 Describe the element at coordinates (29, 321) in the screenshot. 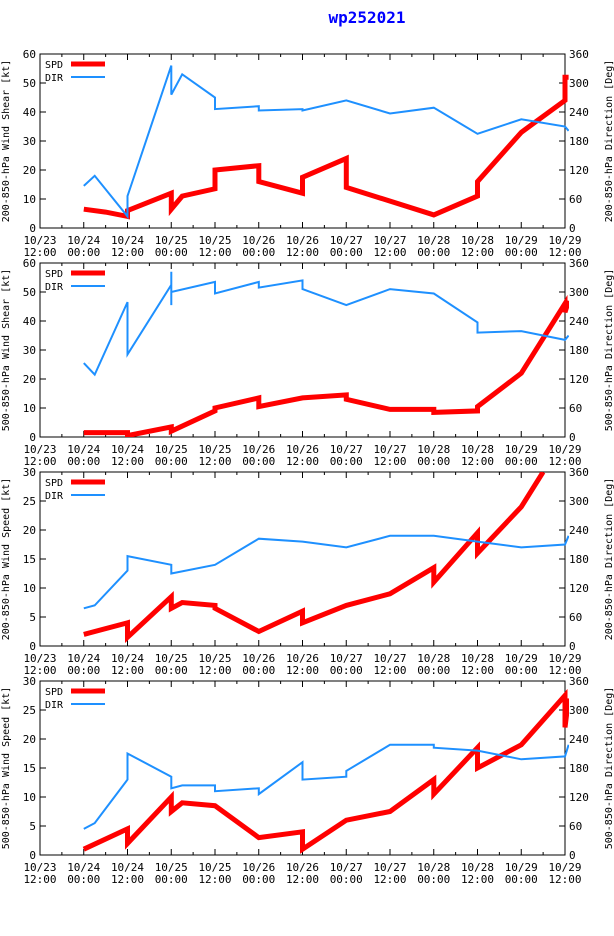

I see `y-tick-label: 40` at that location.